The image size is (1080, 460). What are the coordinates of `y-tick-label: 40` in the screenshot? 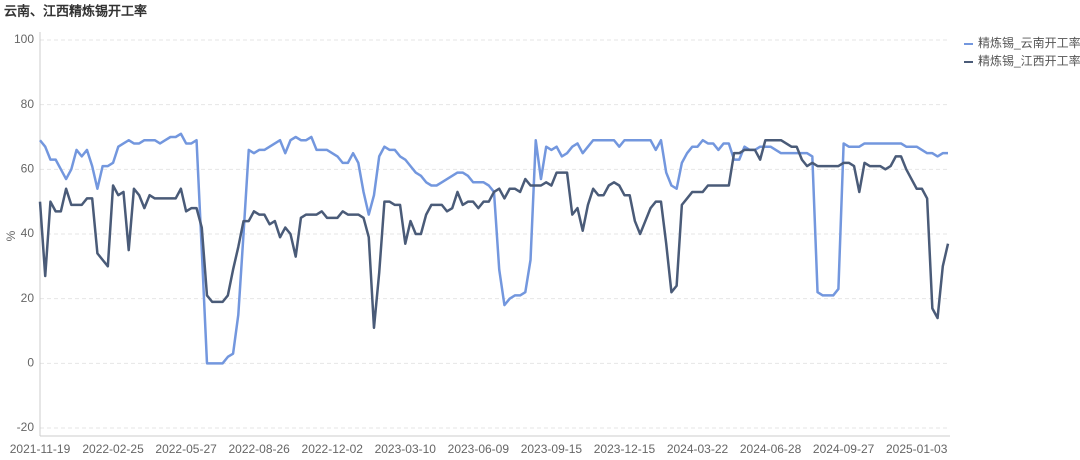 It's located at (28, 233).